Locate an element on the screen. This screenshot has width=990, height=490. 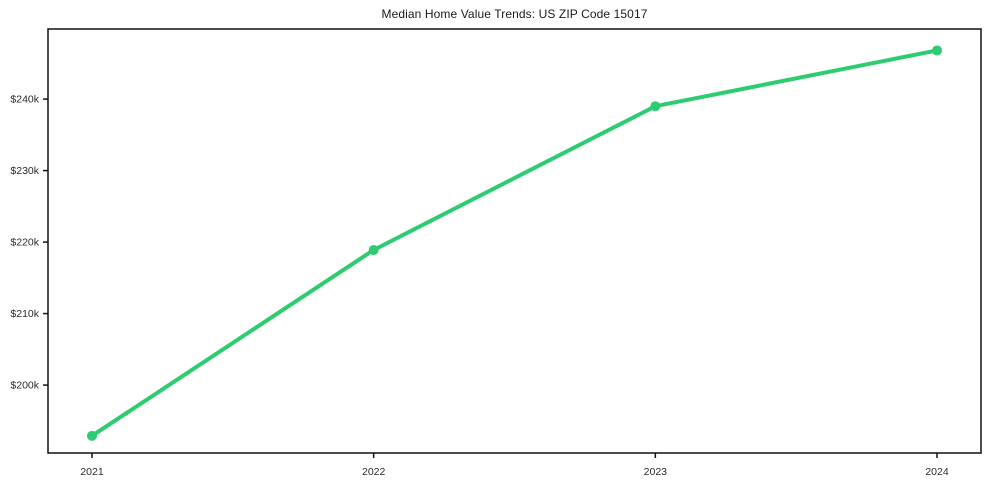
y-tick-label: $230k is located at coordinates (24, 171).